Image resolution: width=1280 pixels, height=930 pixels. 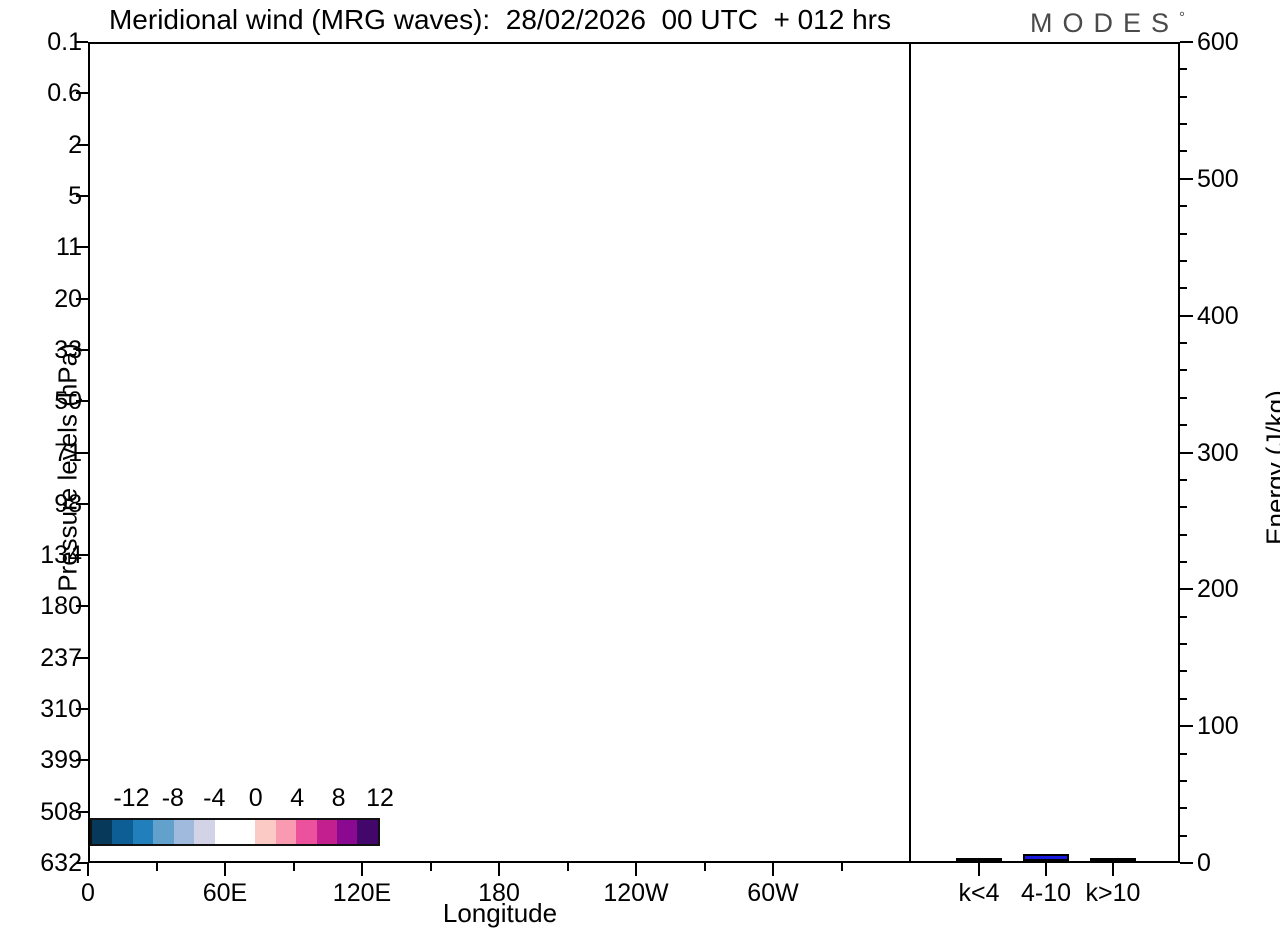 What do you see at coordinates (61, 606) in the screenshot?
I see `pressure-tick-label: 180` at bounding box center [61, 606].